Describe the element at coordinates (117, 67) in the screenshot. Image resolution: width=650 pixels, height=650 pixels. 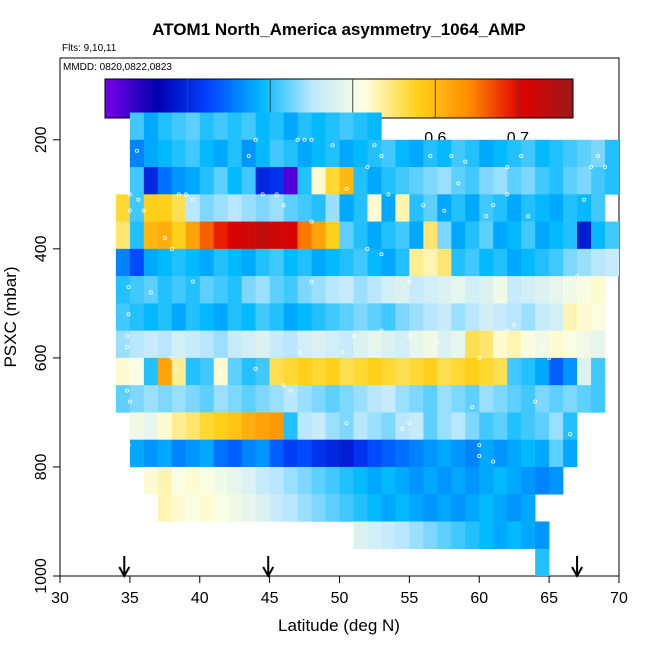
I see `dates-note: MMDD: 0820,0822,0823` at that location.